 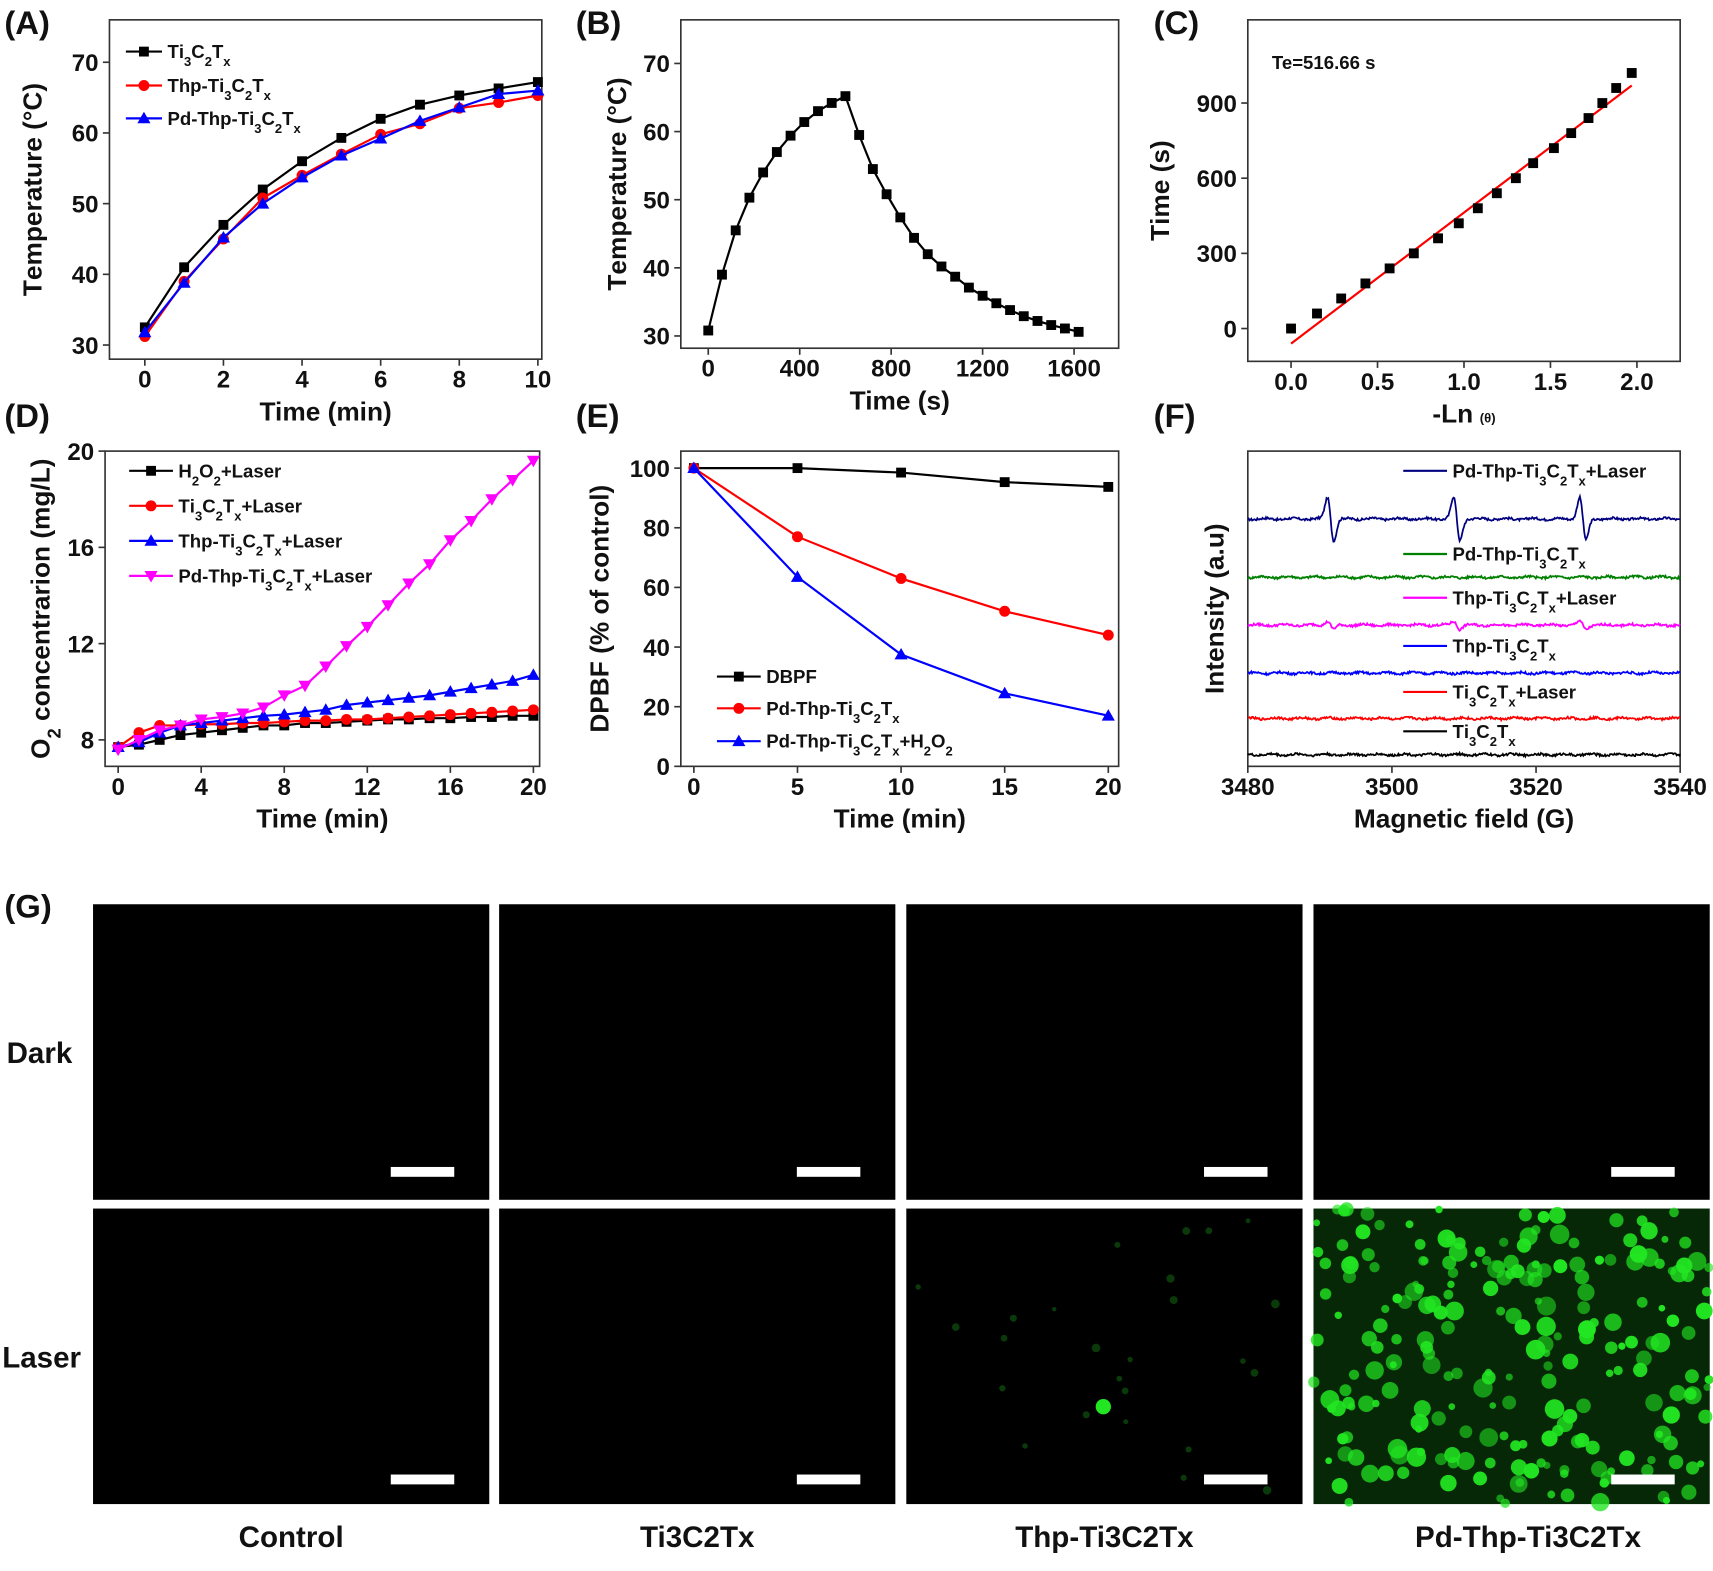 What do you see at coordinates (234, 121) in the screenshot?
I see `legend-label: Pd-Thp-Ti3C2Tx` at bounding box center [234, 121].